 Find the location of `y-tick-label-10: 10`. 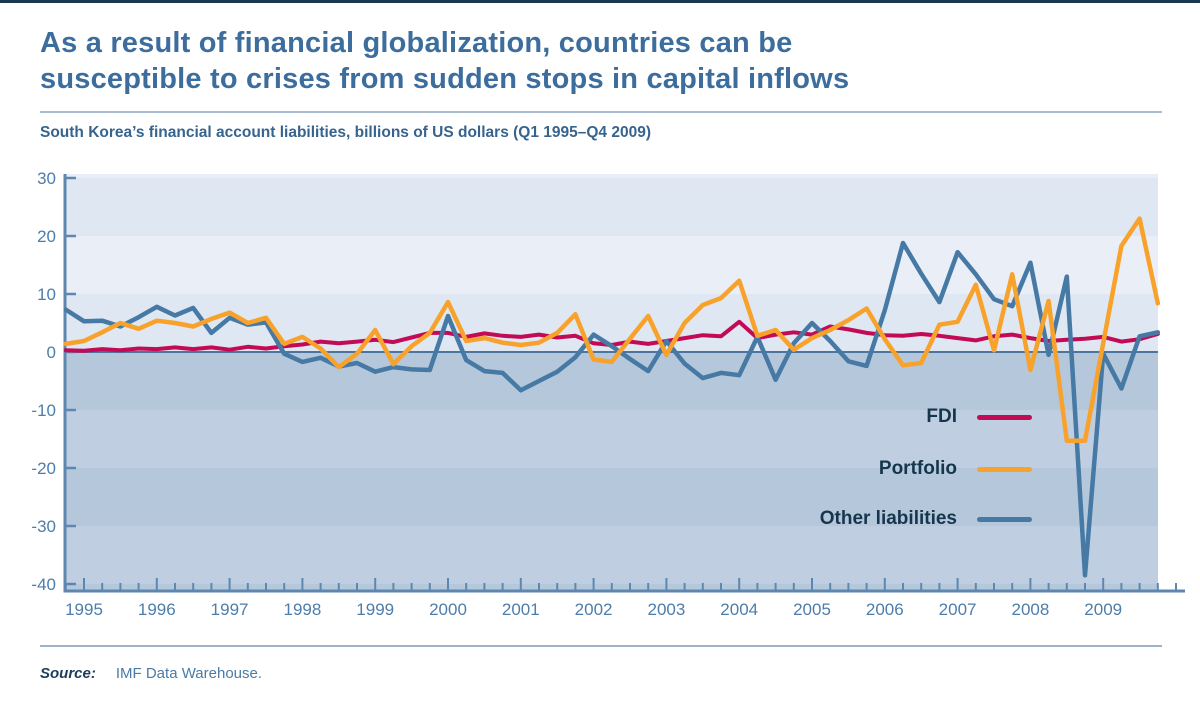

y-tick-label-10: 10 is located at coordinates (46, 294).